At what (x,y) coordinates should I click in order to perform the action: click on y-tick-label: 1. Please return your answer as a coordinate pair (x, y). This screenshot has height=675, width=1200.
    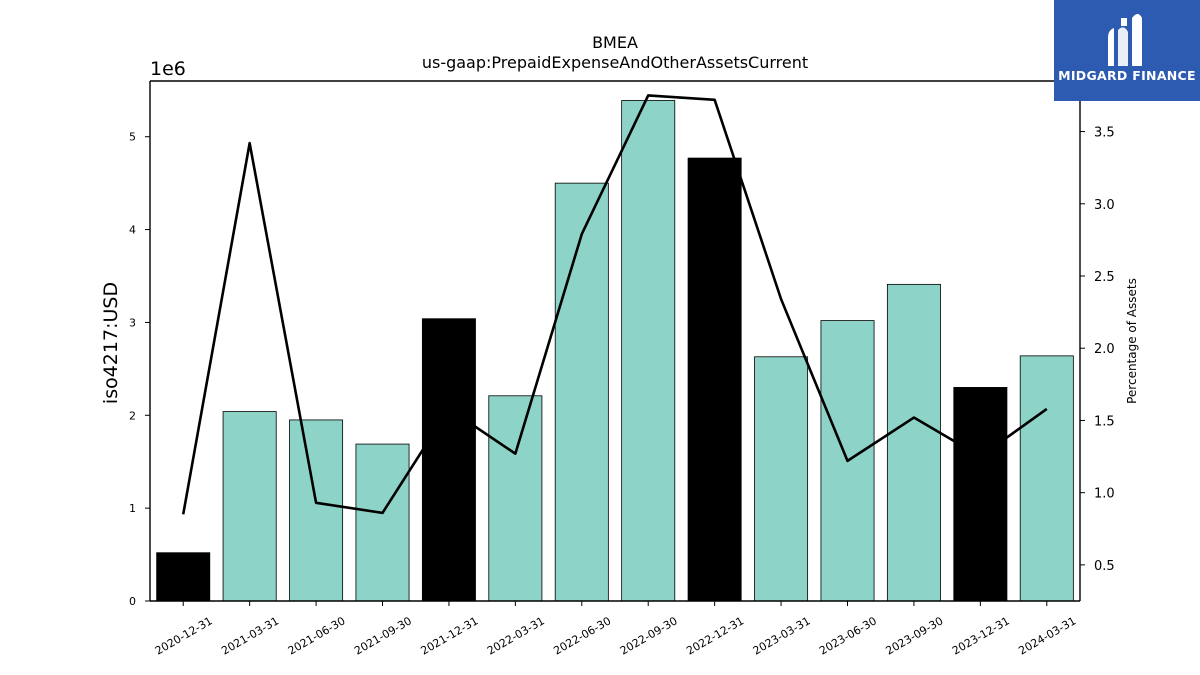
    Looking at the image, I should click on (132, 508).